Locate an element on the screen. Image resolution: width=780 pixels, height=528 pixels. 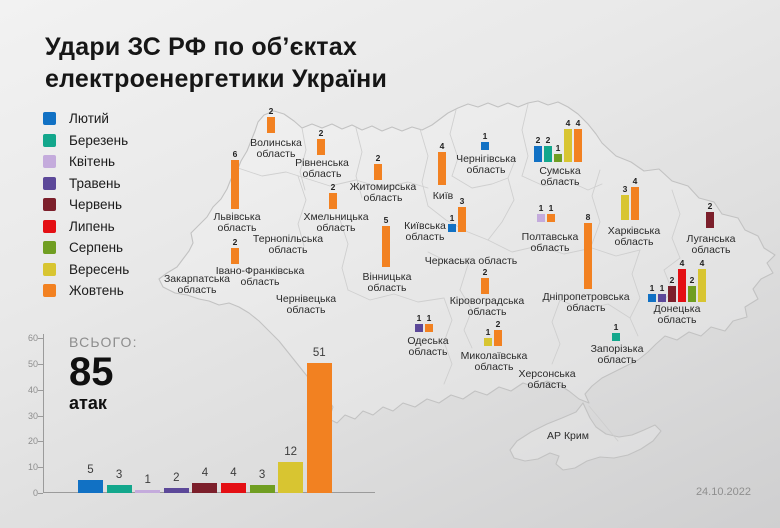
legend-label: Лютий is located at coordinates (89, 119).